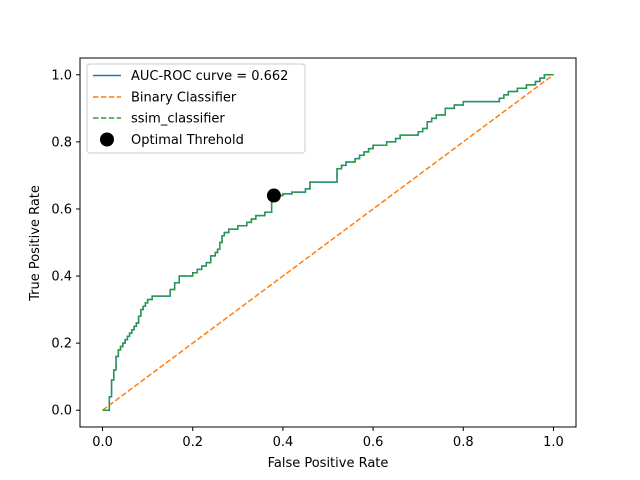 Image resolution: width=640 pixels, height=480 pixels. Describe the element at coordinates (187, 140) in the screenshot. I see `legend-label-optimal: Optimal Threhold` at that location.